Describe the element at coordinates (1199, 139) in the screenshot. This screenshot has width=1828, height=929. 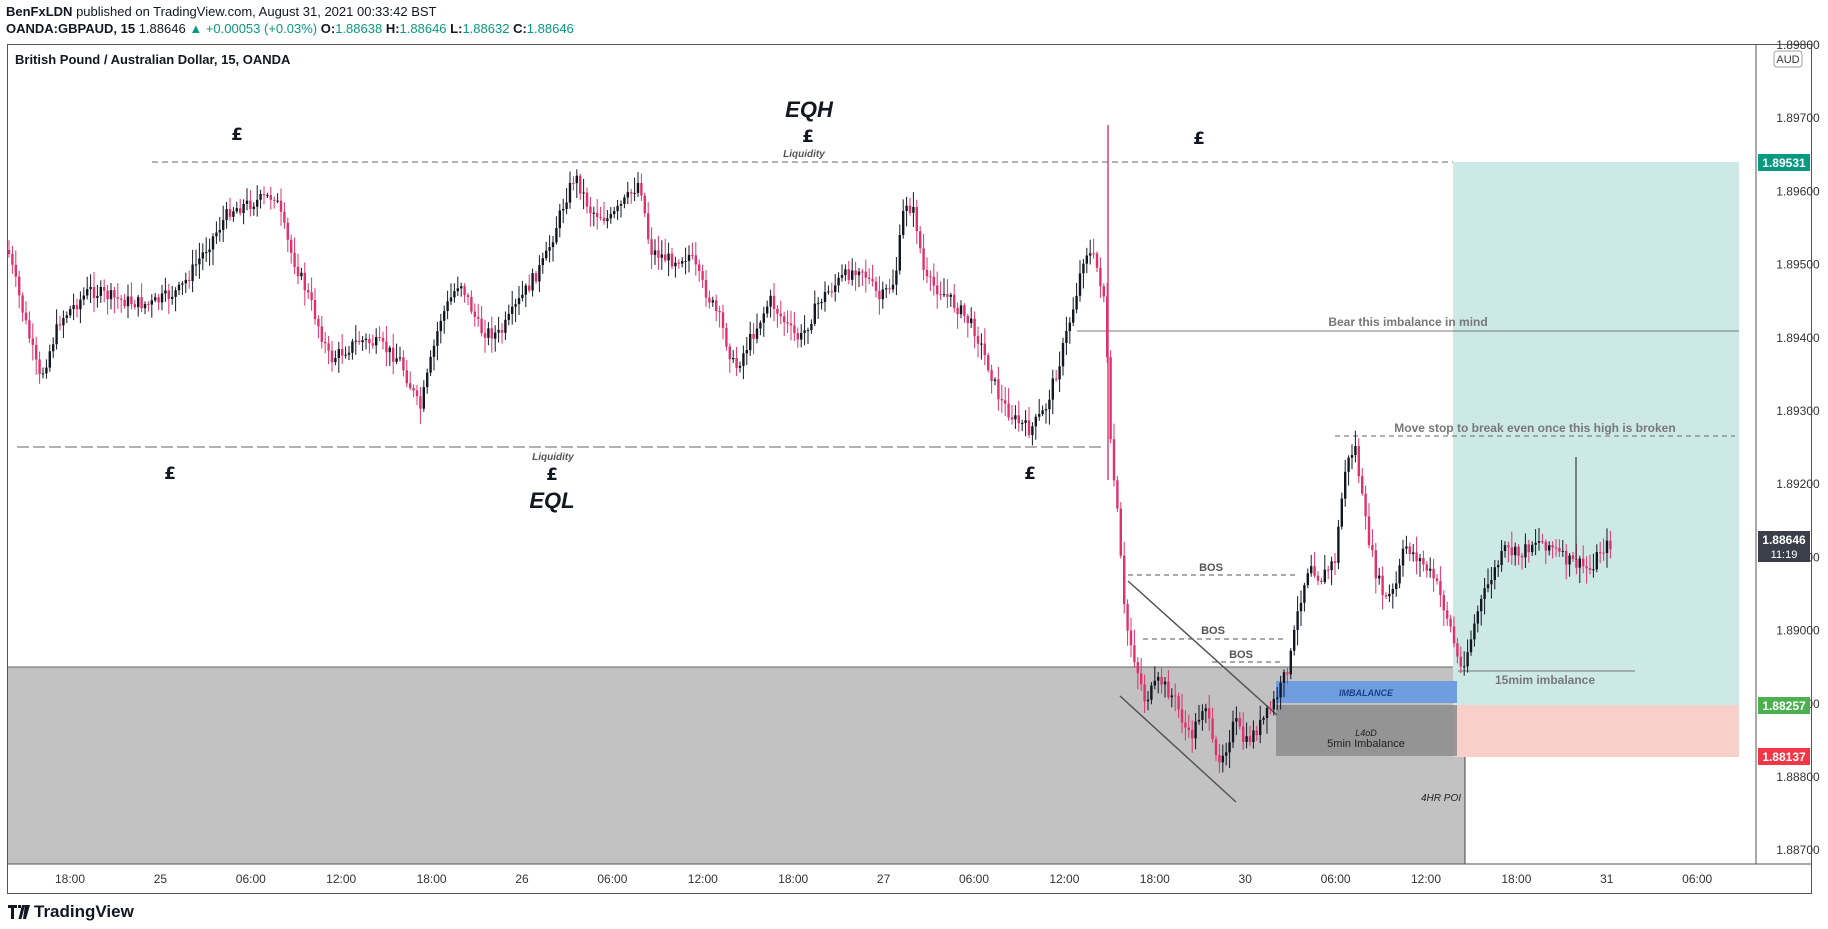
I see `pound-eqh-3: £` at that location.